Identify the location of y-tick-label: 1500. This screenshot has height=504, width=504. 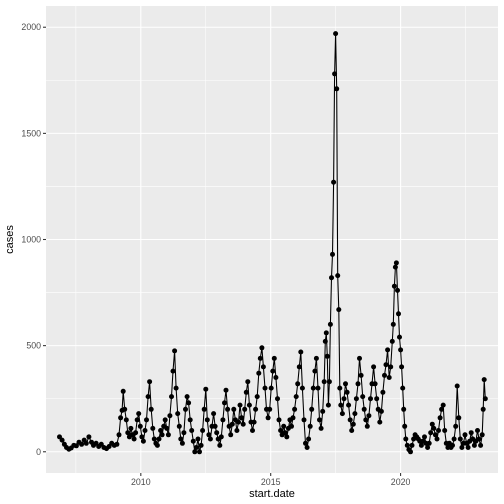
(31, 133).